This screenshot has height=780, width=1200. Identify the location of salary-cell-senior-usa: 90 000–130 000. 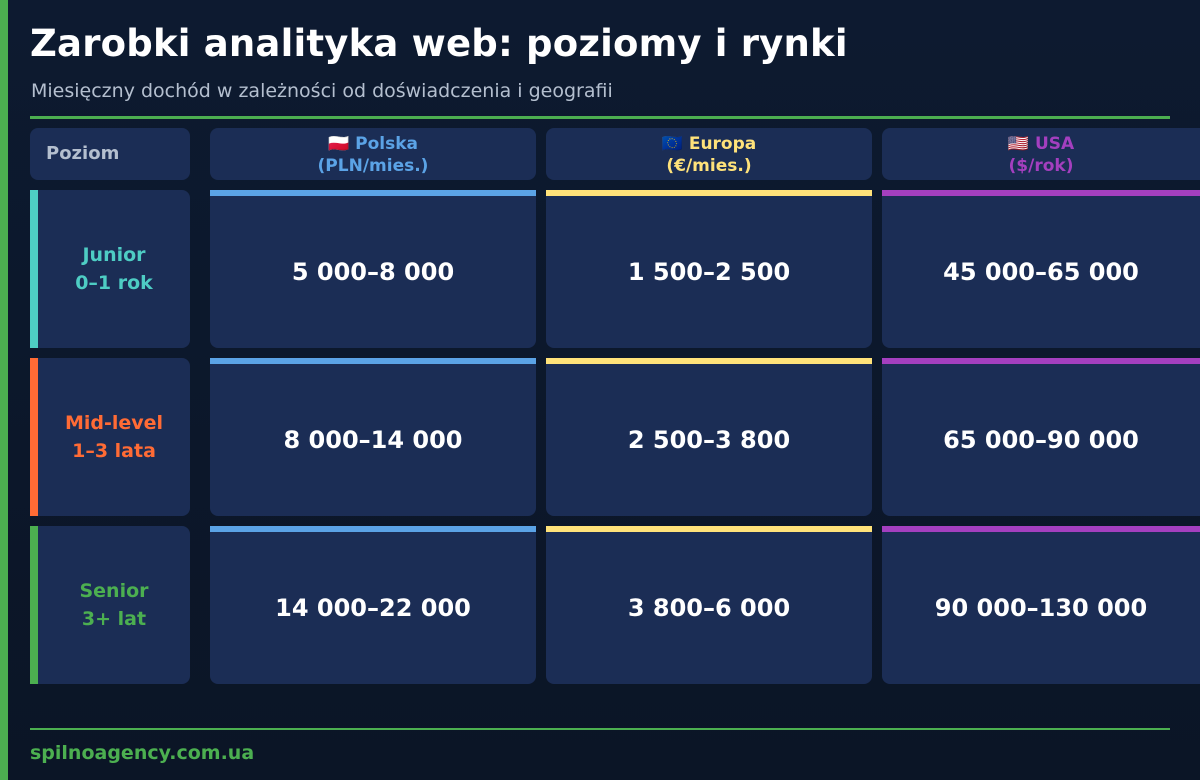
(1041, 605).